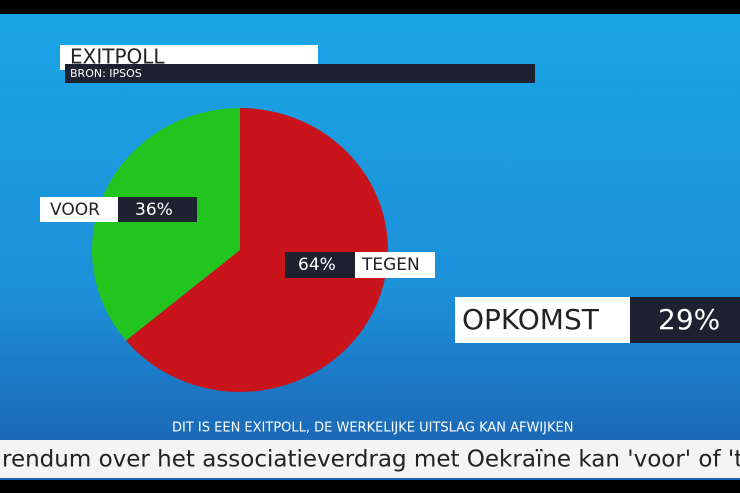 This screenshot has height=493, width=740. Describe the element at coordinates (689, 319) in the screenshot. I see `annotation: 29%` at that location.